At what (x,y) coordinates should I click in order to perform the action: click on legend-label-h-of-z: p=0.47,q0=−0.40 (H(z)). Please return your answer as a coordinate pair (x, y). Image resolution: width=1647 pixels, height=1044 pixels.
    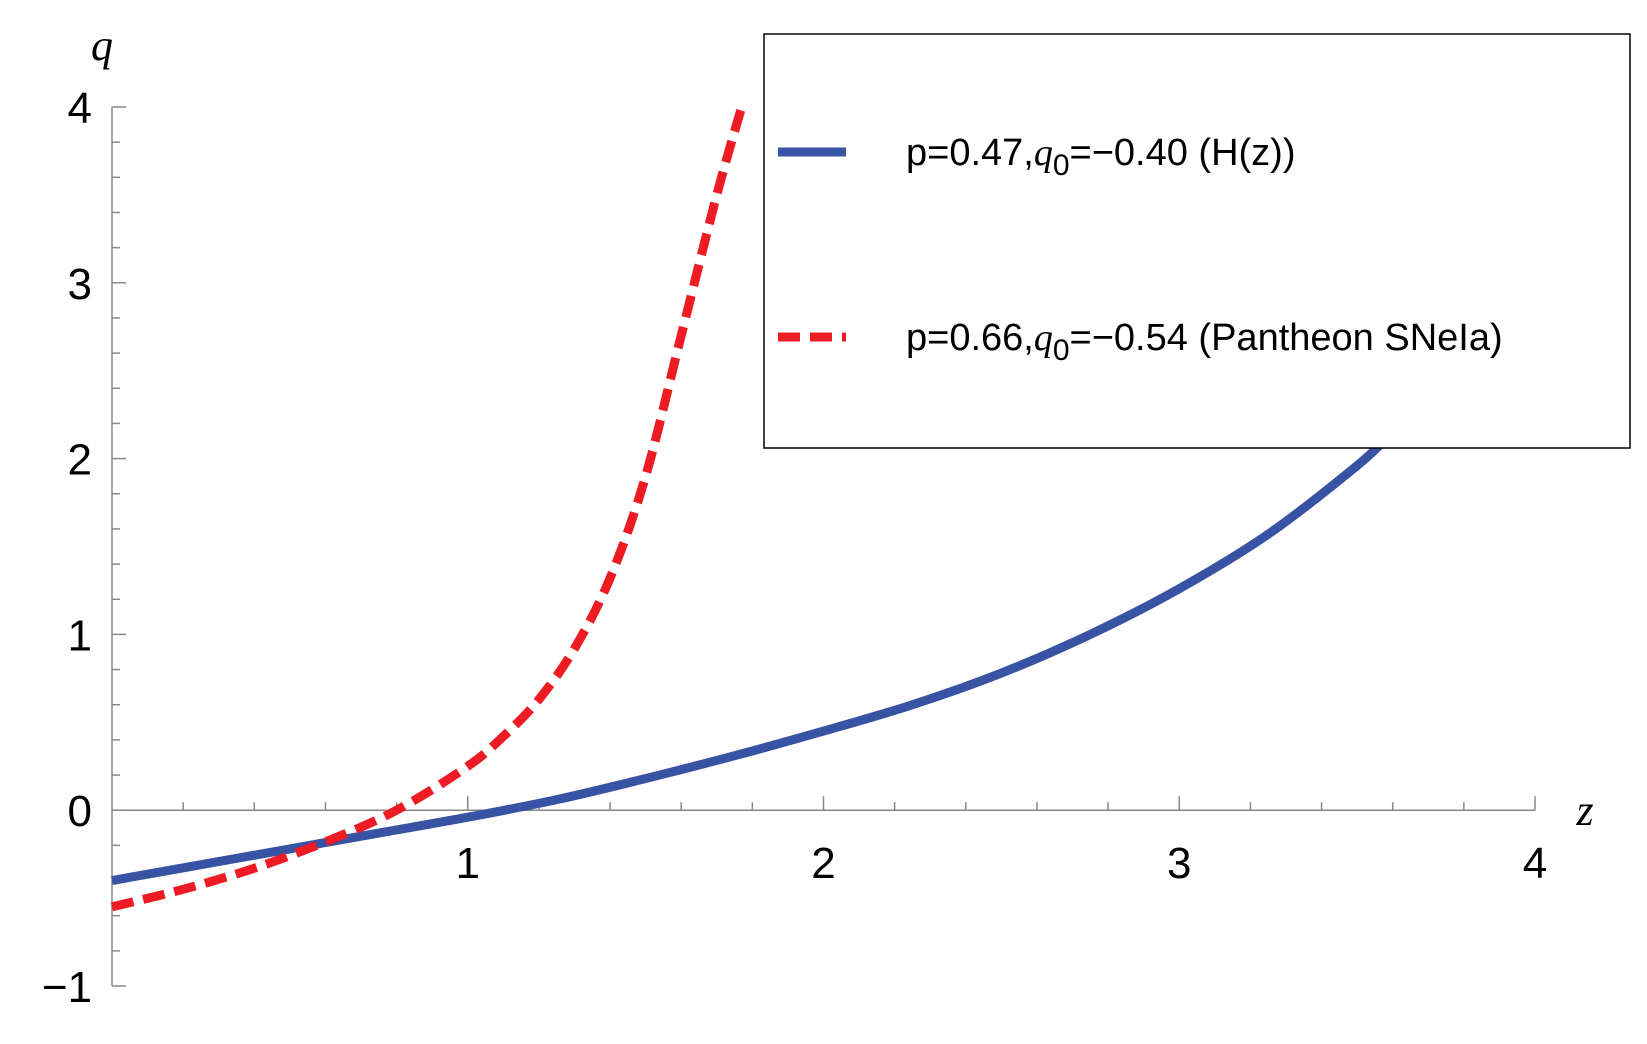
    Looking at the image, I should click on (1101, 157).